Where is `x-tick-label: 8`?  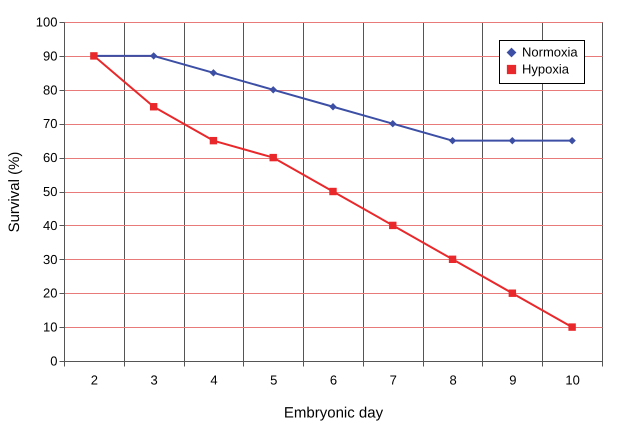 x-tick-label: 8 is located at coordinates (453, 380).